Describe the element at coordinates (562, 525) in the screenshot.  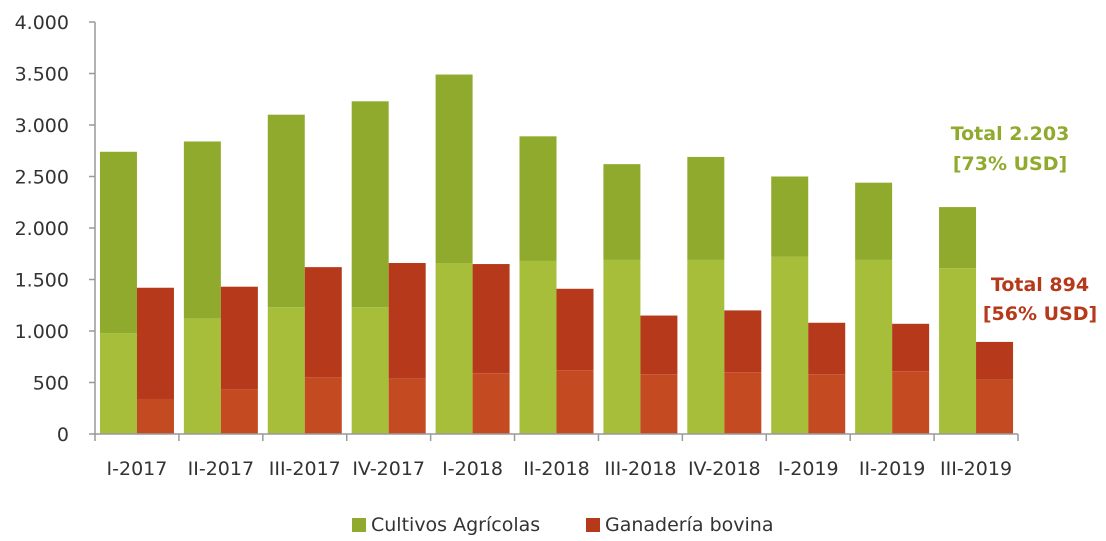
I see `legend: Cultivos Agrícolas Ganadería bovina` at that location.